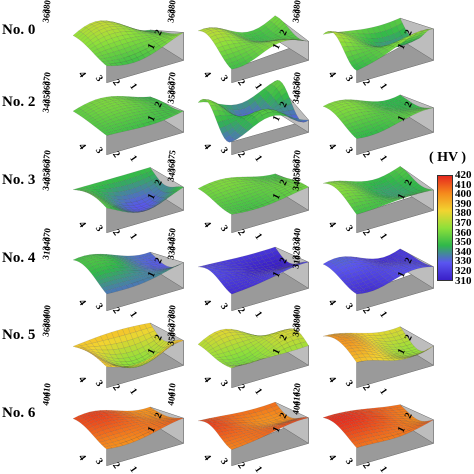 The height and width of the screenshot is (474, 474). I want to click on row-label: No. 0, so click(19, 30).